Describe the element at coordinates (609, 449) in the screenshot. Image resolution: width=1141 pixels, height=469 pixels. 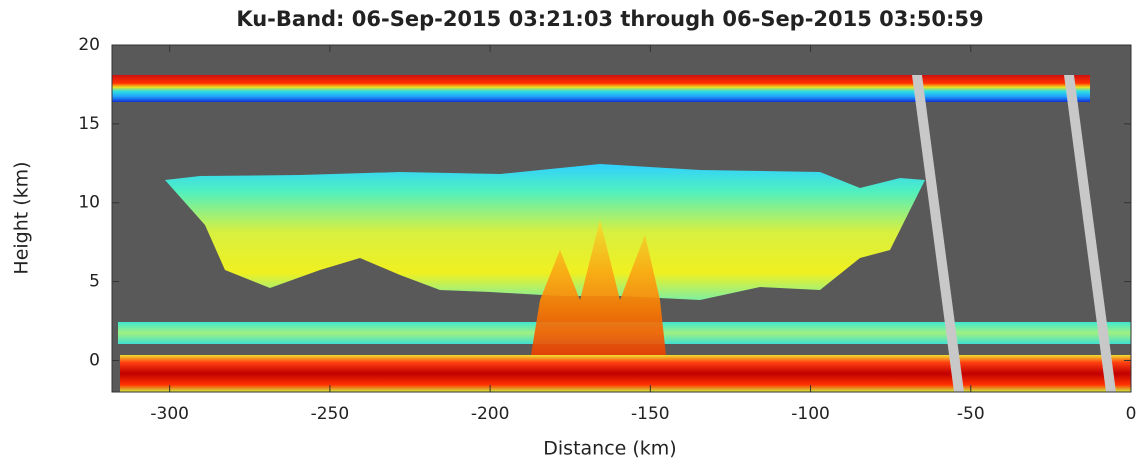
I see `x-axis-label: Distance (km)` at that location.